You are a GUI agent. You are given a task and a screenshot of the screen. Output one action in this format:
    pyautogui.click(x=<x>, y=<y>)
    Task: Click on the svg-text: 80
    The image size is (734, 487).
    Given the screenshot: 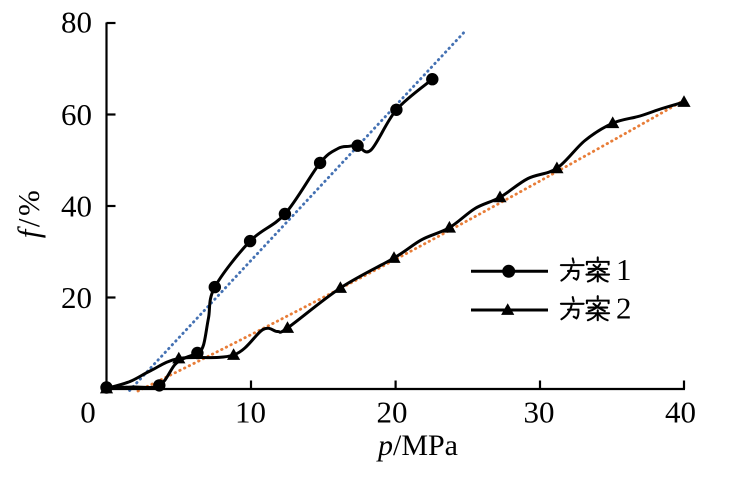 What is the action you would take?
    pyautogui.click(x=76, y=22)
    